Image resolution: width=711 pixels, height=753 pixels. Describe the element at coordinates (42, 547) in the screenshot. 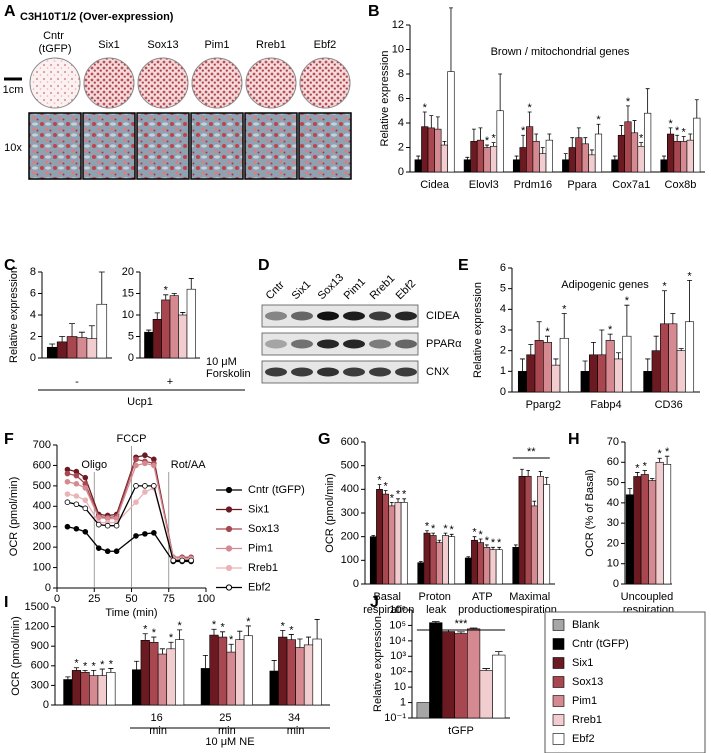

I see `y-tick-label: 200` at that location.